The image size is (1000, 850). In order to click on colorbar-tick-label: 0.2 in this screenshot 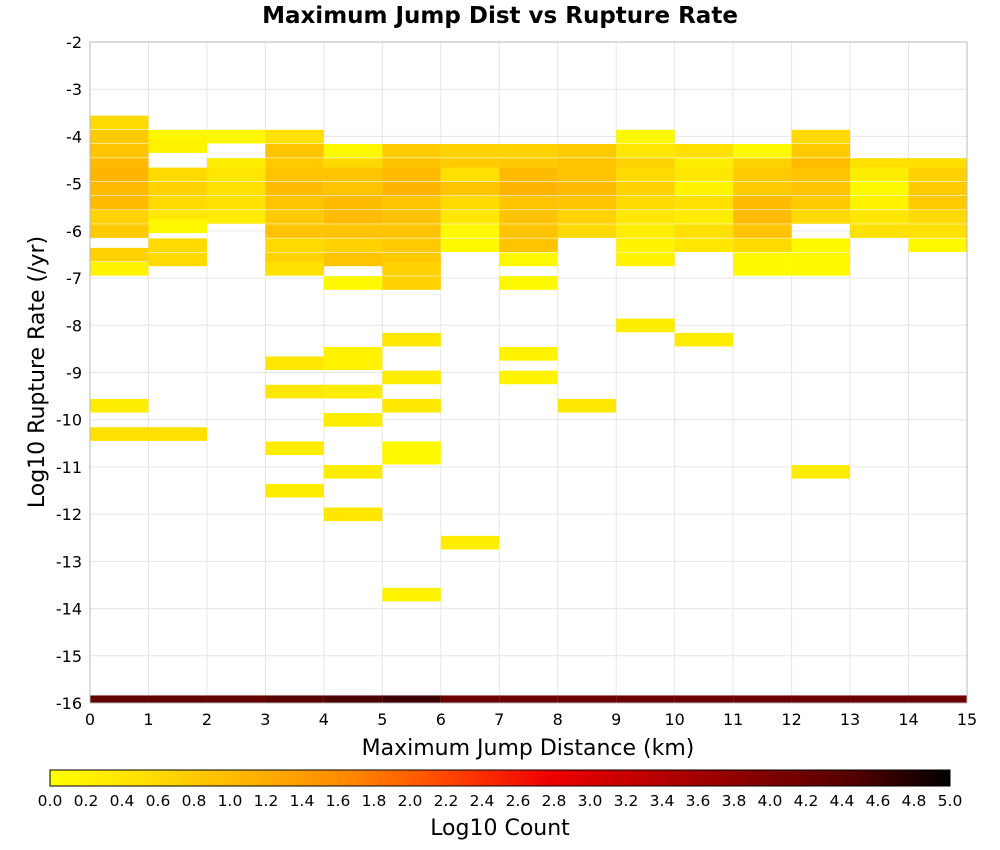, I will do `click(86, 801)`.